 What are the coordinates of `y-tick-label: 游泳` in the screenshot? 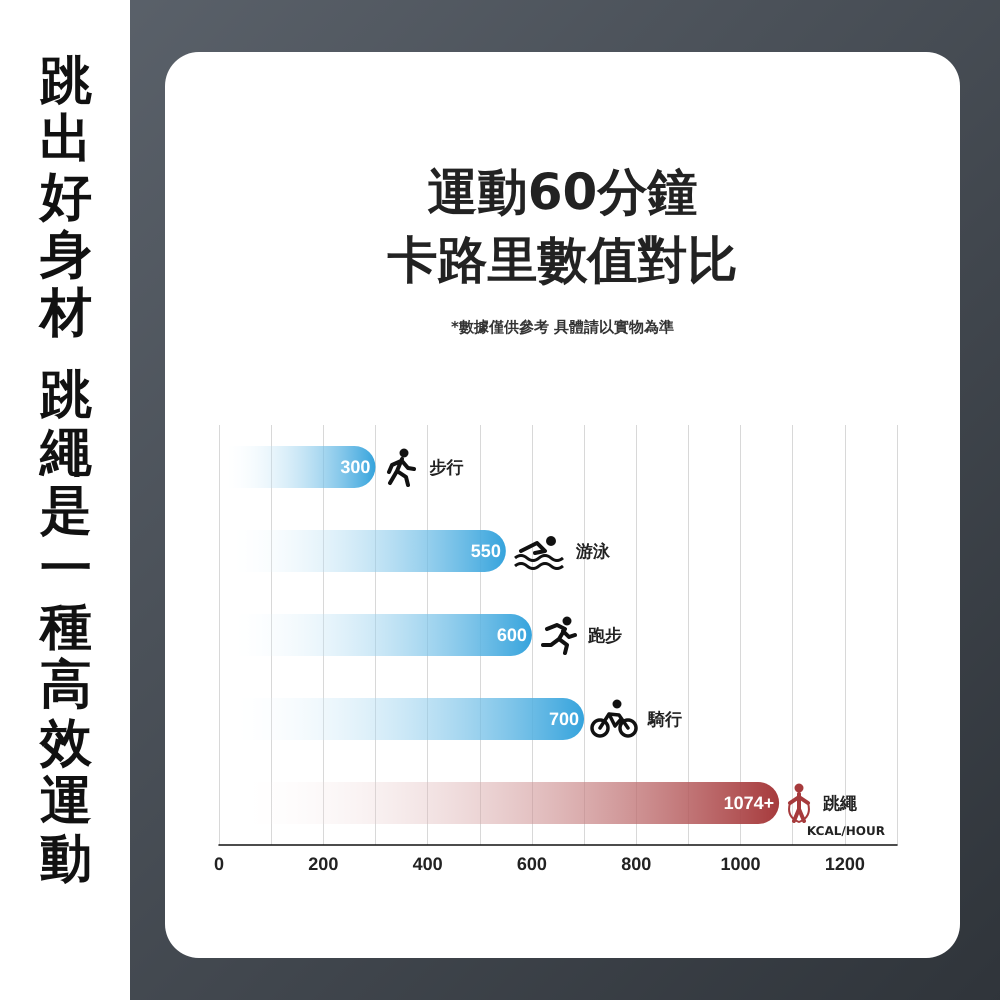 It's located at (593, 552).